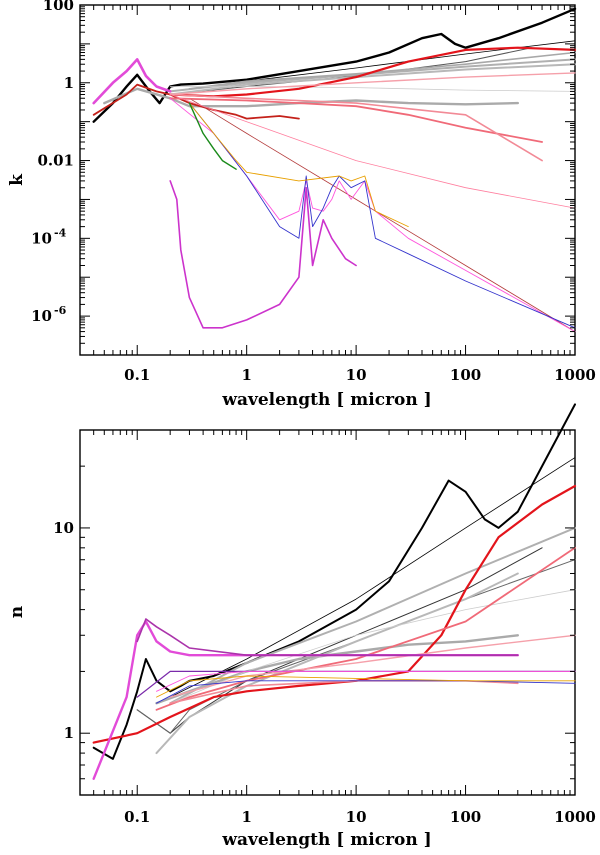 Image resolution: width=600 pixels, height=855 pixels. I want to click on n-y-tick-label: 10, so click(63, 528).